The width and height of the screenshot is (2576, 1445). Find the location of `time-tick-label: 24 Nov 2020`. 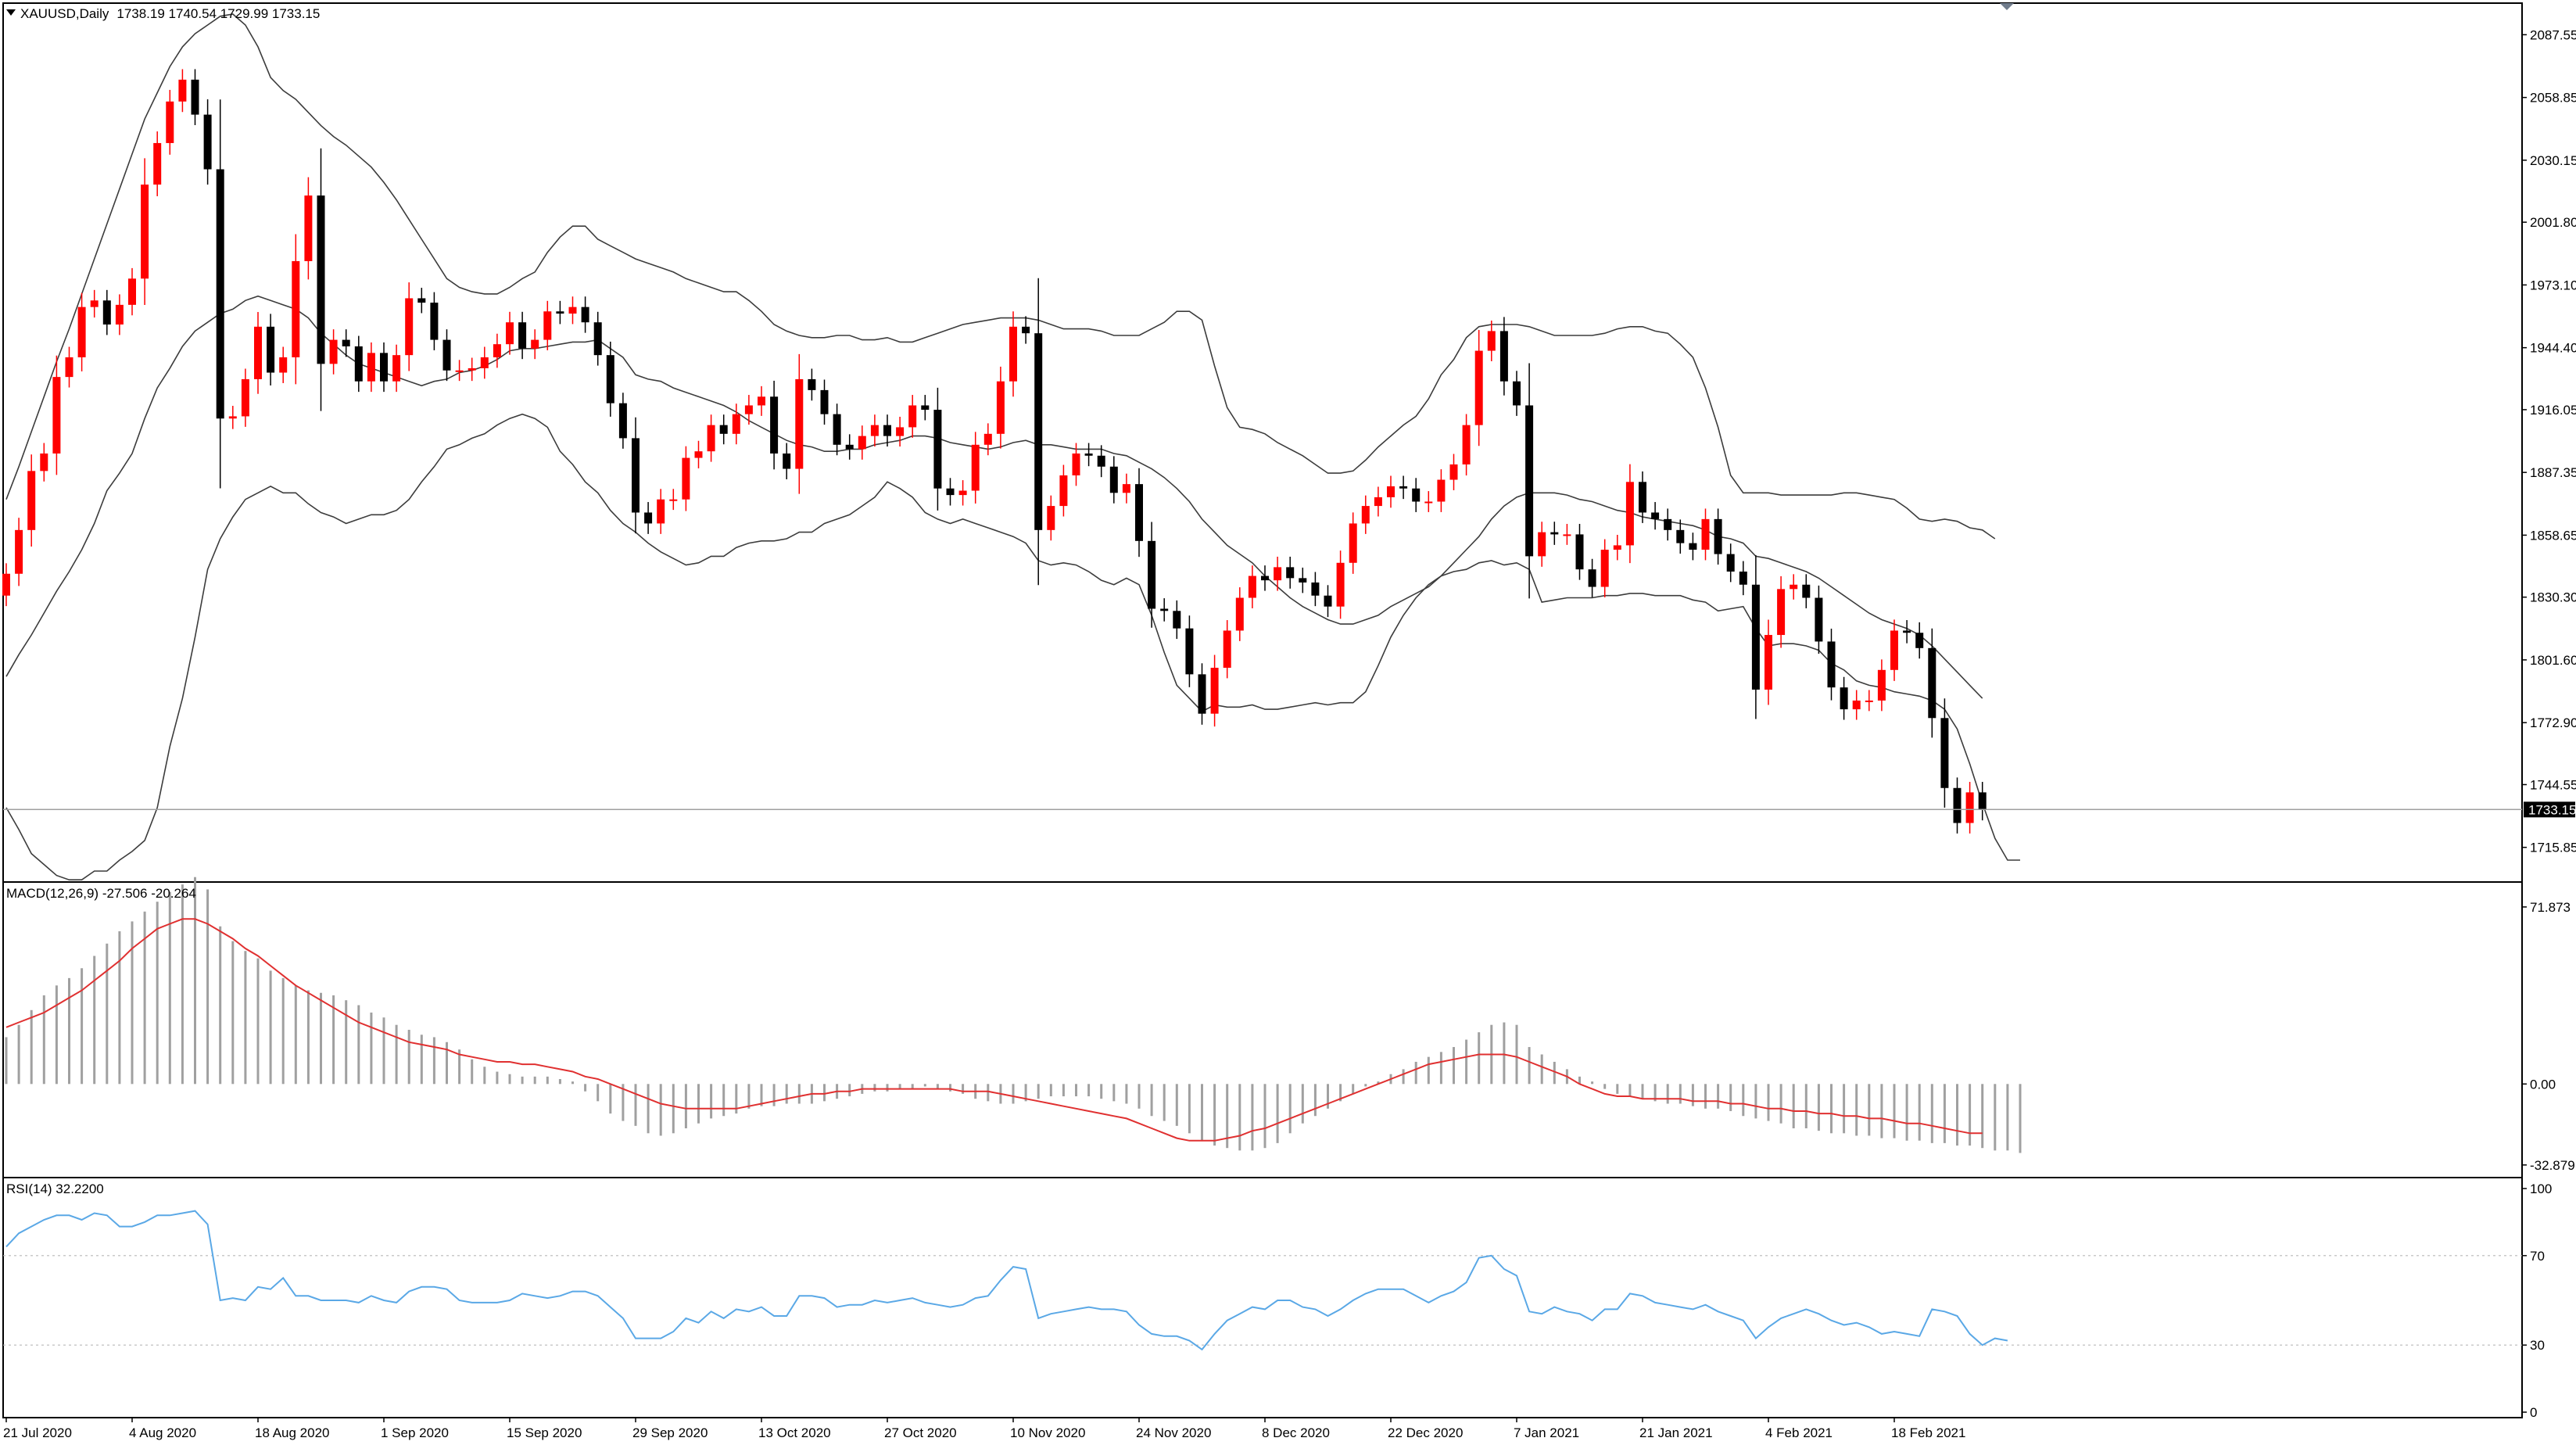

time-tick-label: 24 Nov 2020 is located at coordinates (1173, 1432).